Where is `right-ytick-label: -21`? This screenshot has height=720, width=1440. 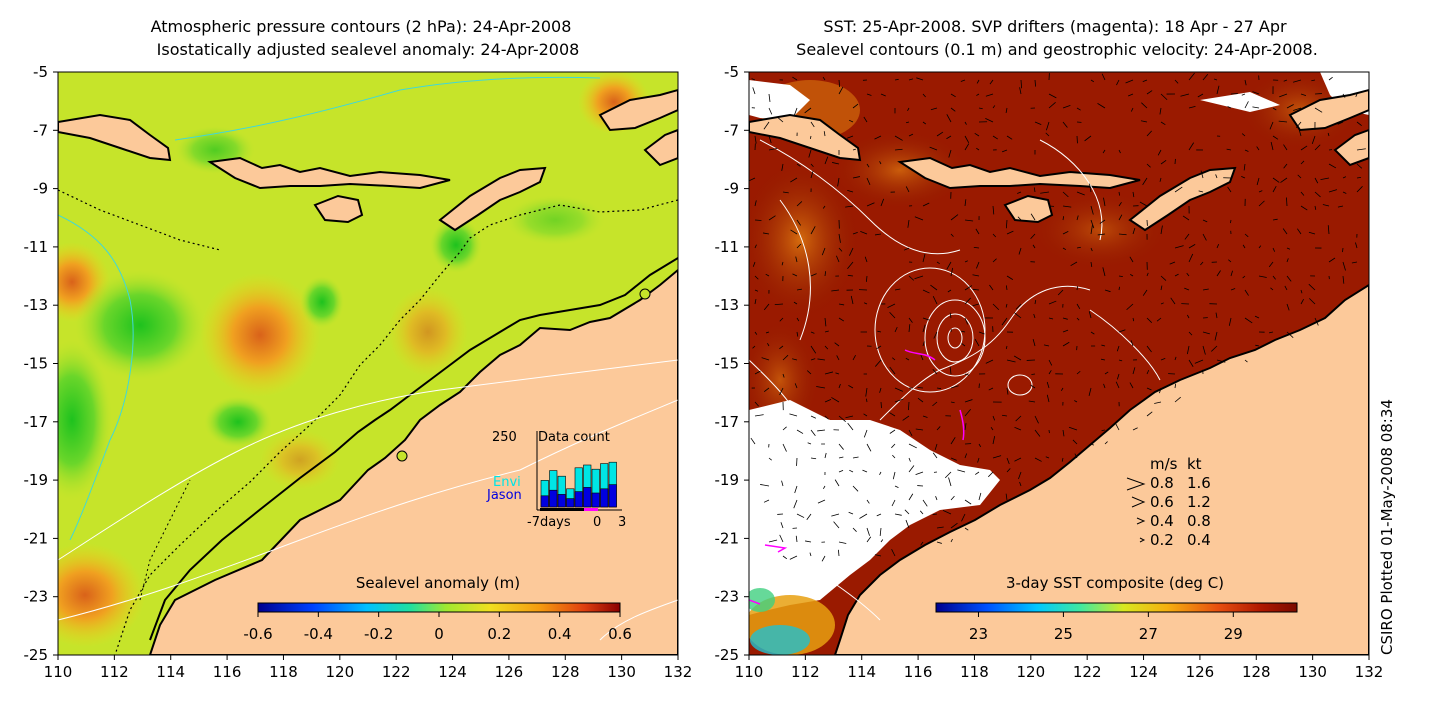 right-ytick-label: -21 is located at coordinates (727, 538).